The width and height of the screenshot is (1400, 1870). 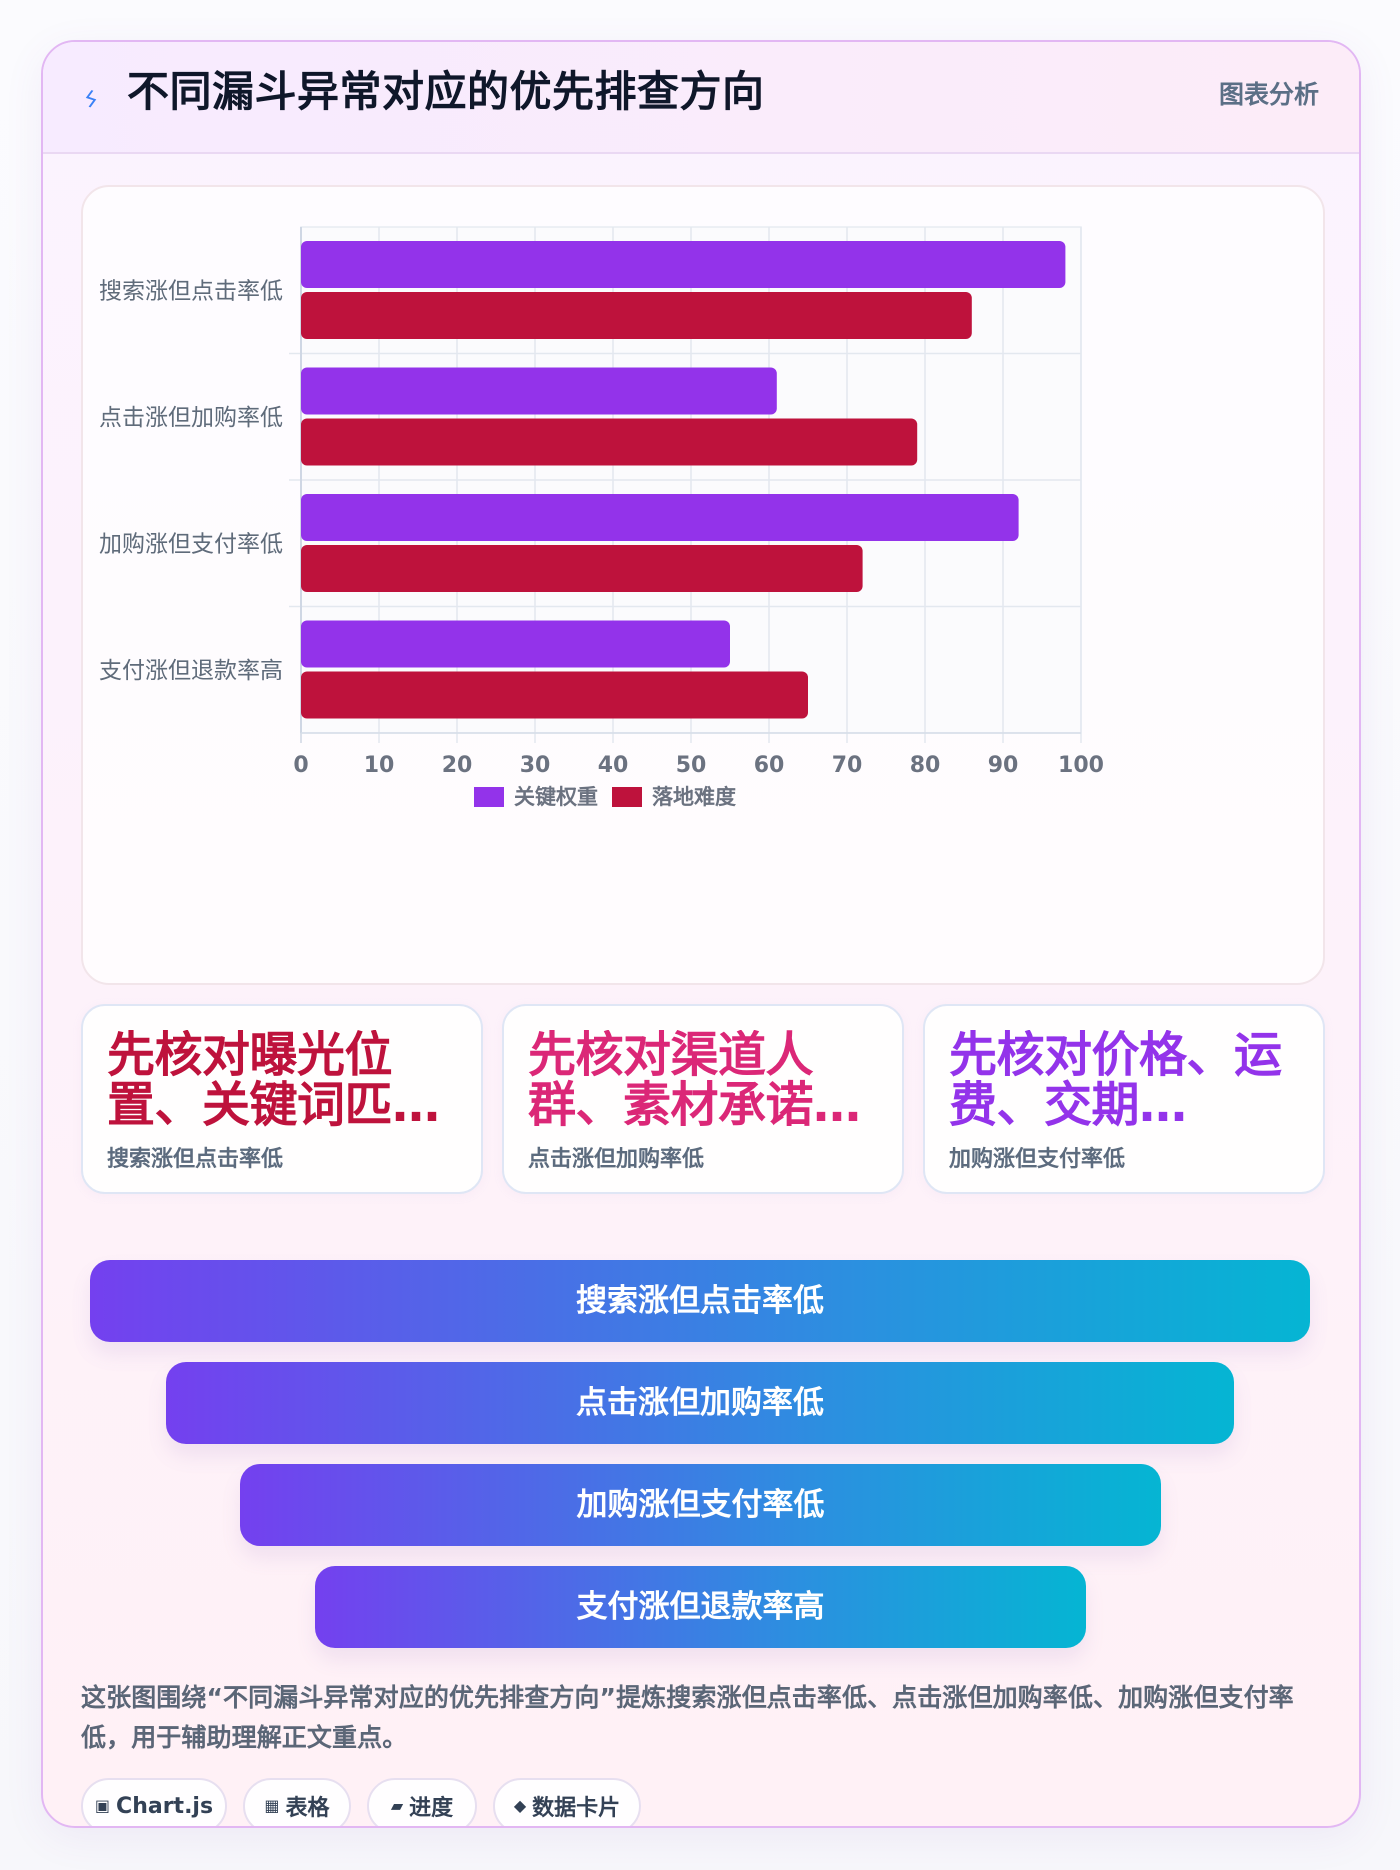 What do you see at coordinates (700, 1505) in the screenshot?
I see `funnel-step: 加购涨但支付率低` at bounding box center [700, 1505].